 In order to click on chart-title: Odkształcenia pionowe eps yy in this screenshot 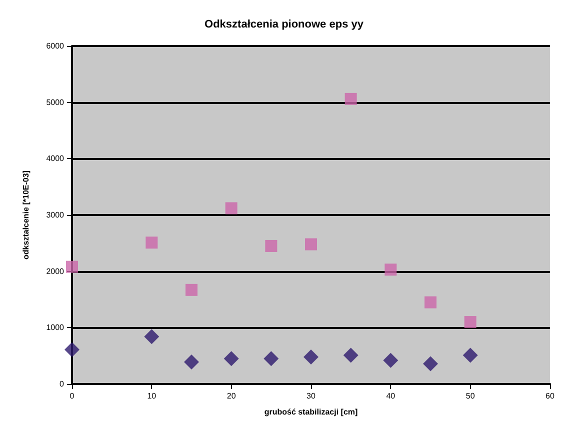, I will do `click(284, 24)`.